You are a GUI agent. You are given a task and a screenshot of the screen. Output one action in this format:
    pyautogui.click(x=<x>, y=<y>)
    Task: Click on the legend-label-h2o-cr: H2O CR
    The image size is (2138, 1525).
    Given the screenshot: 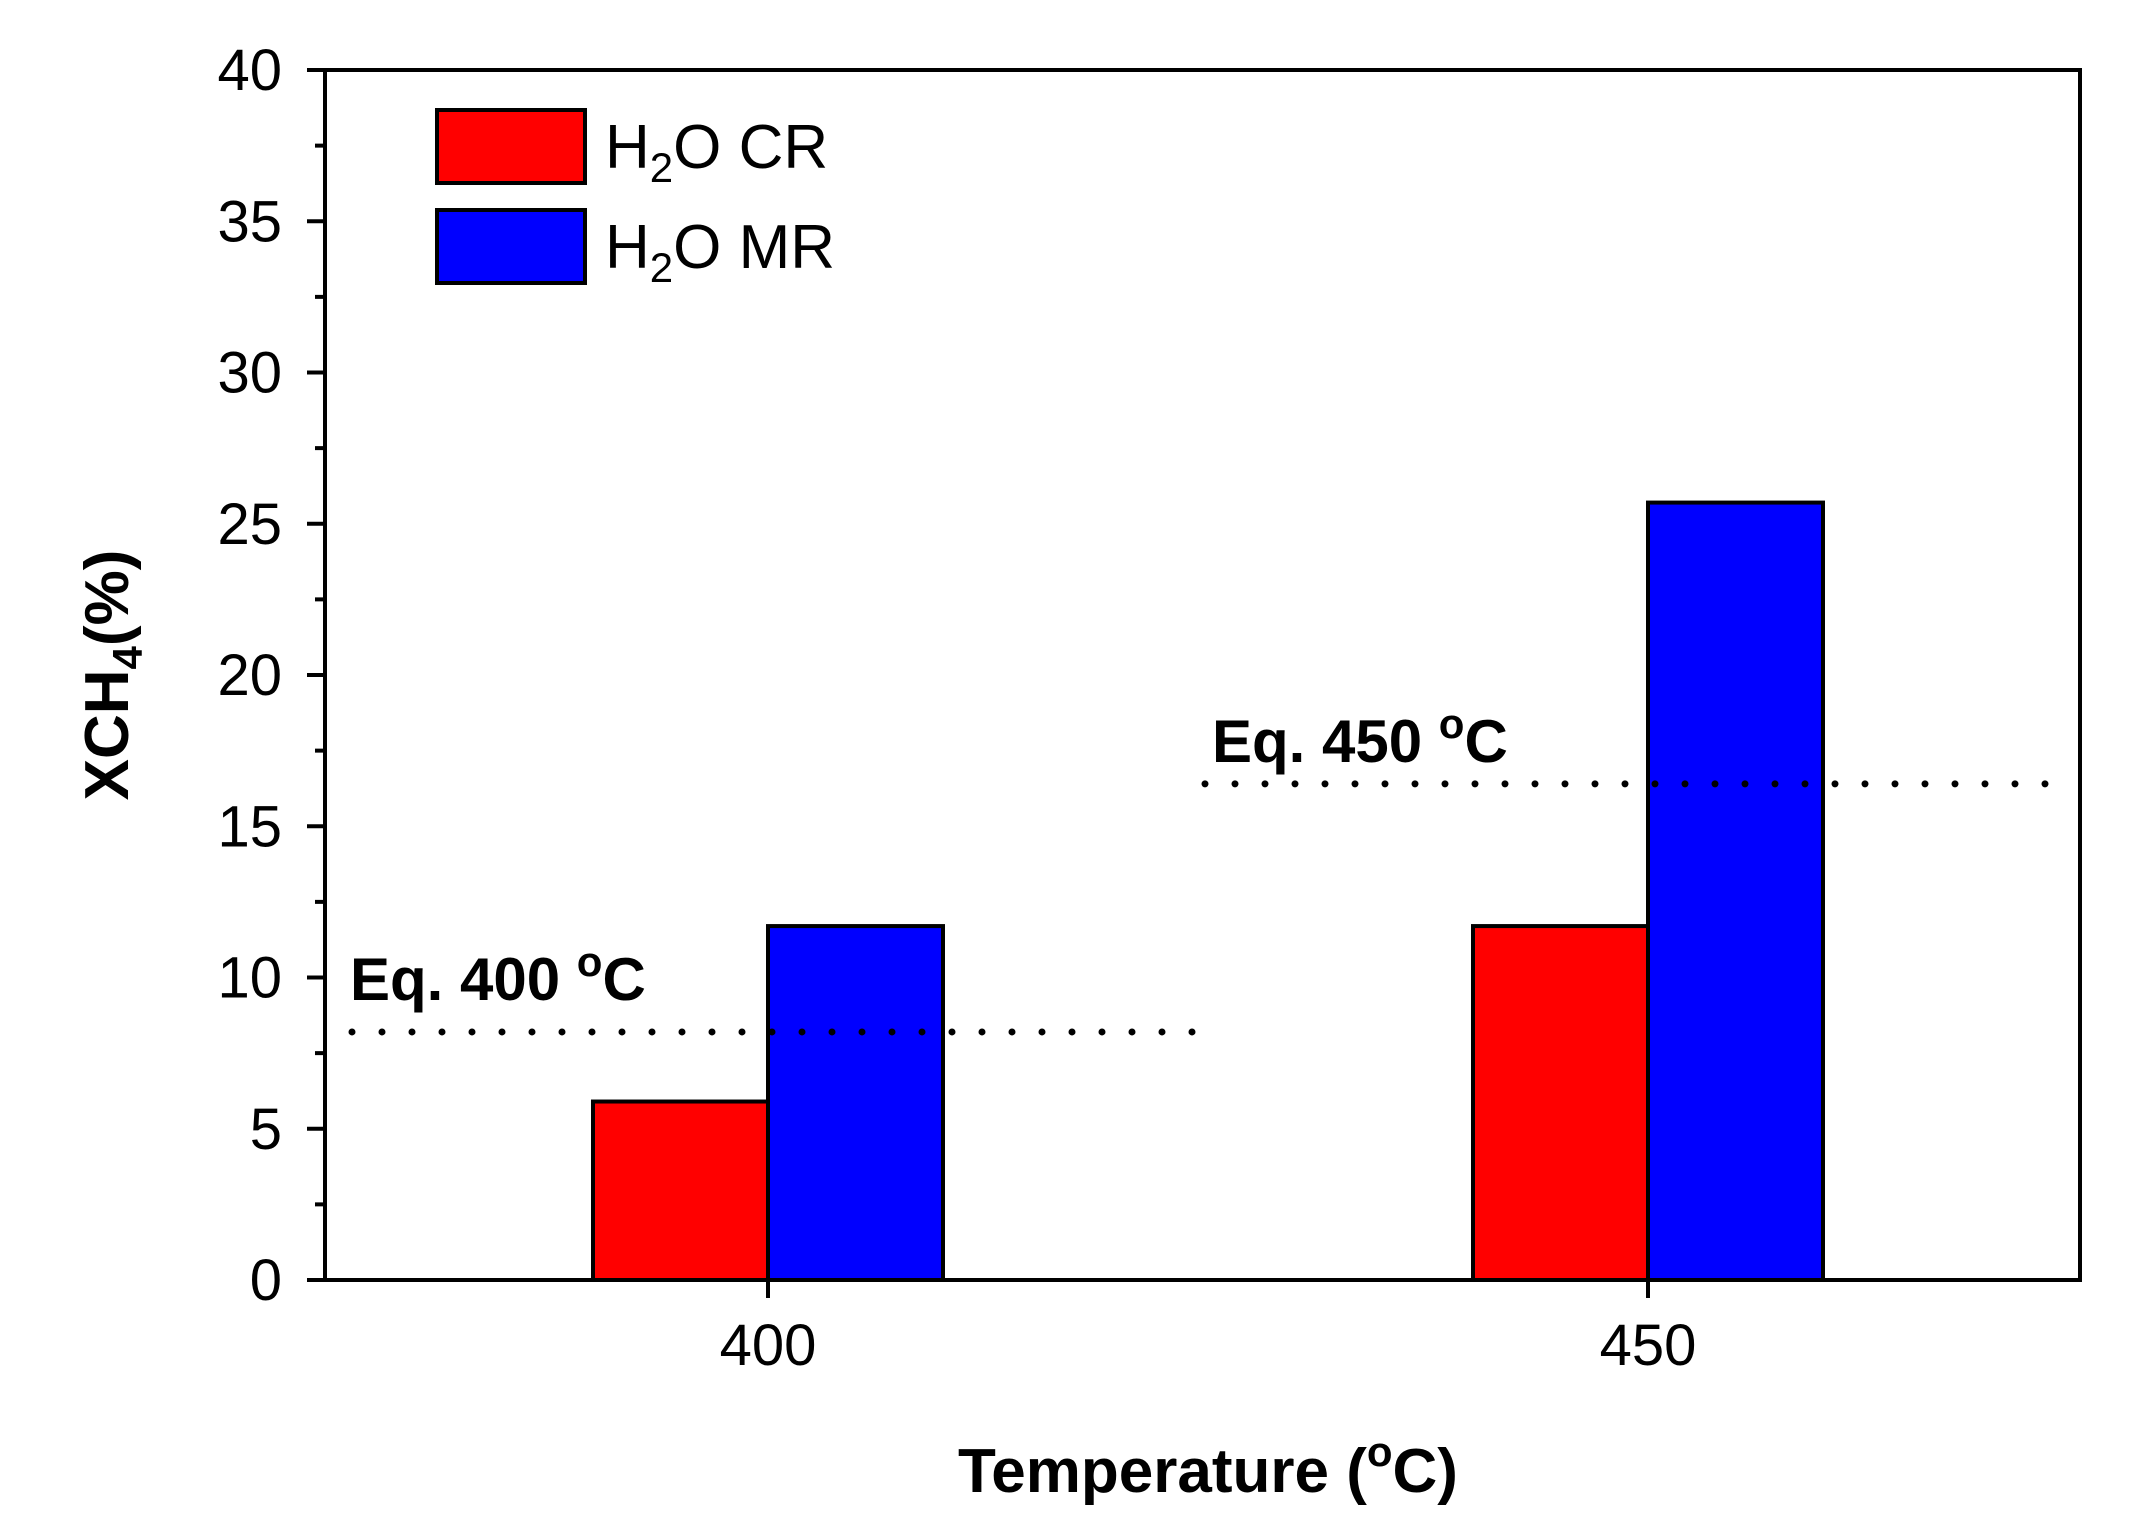 What is the action you would take?
    pyautogui.click(x=716, y=152)
    